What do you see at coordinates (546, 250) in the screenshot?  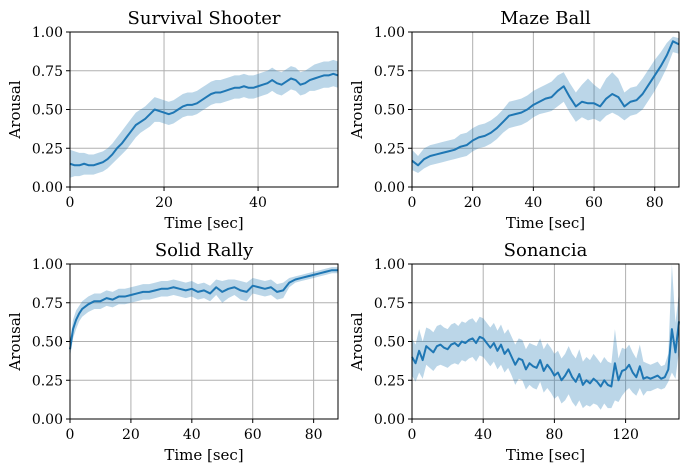 I see `chart-title: Sonancia` at bounding box center [546, 250].